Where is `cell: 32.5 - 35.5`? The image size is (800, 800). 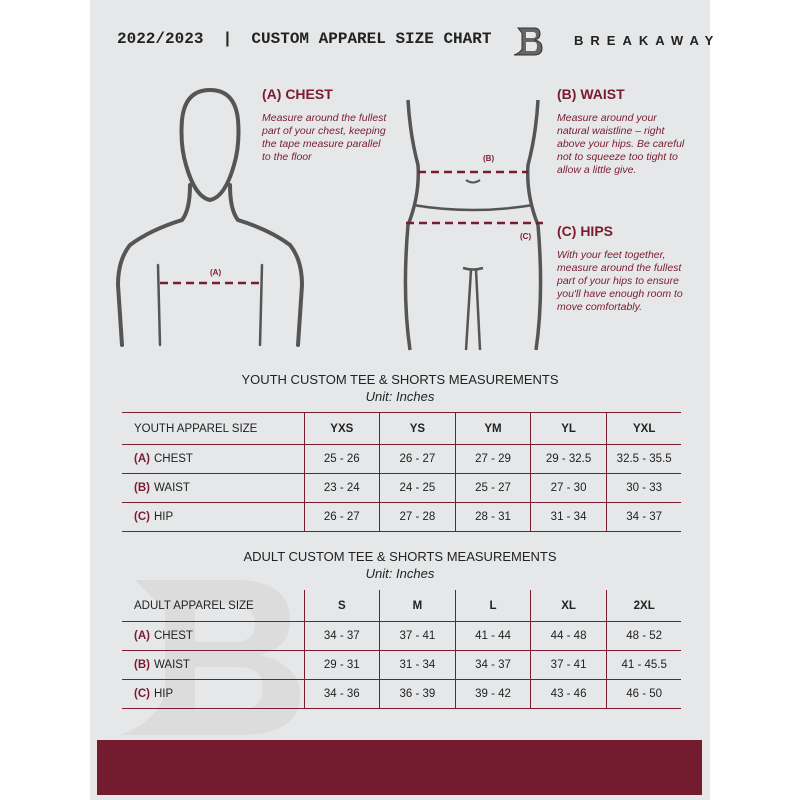 cell: 32.5 - 35.5 is located at coordinates (643, 459).